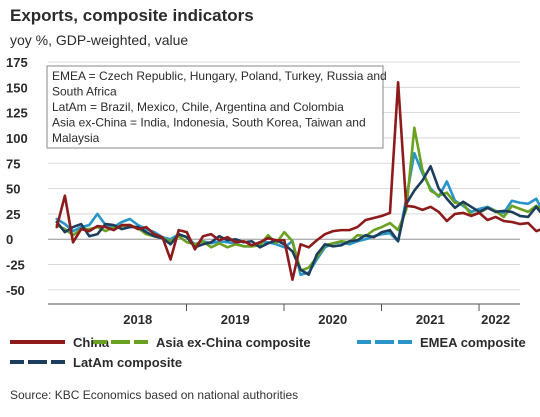 The height and width of the screenshot is (417, 540). I want to click on x-tick-label: 2018, so click(137, 319).